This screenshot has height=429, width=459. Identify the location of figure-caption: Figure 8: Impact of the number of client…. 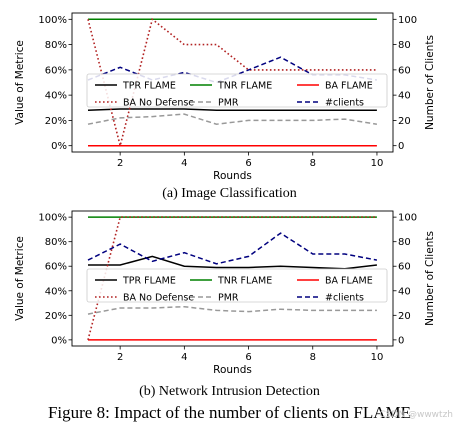
(229, 412).